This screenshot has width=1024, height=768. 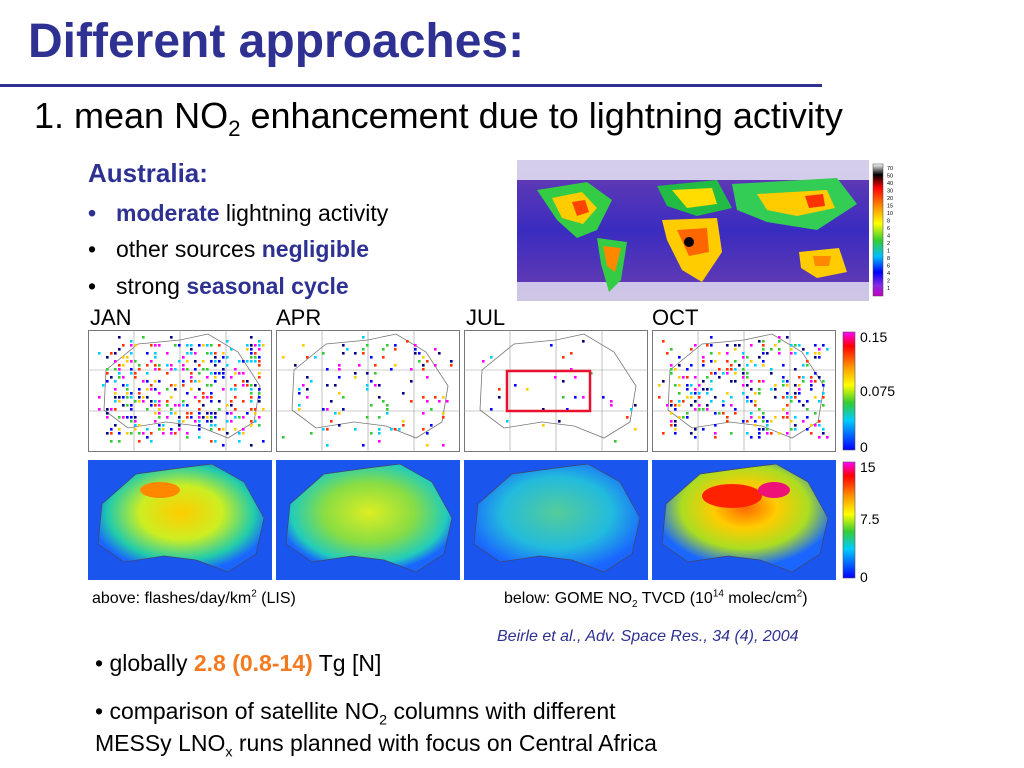 I want to click on cb-top-mid: 0.075, so click(x=877, y=391).